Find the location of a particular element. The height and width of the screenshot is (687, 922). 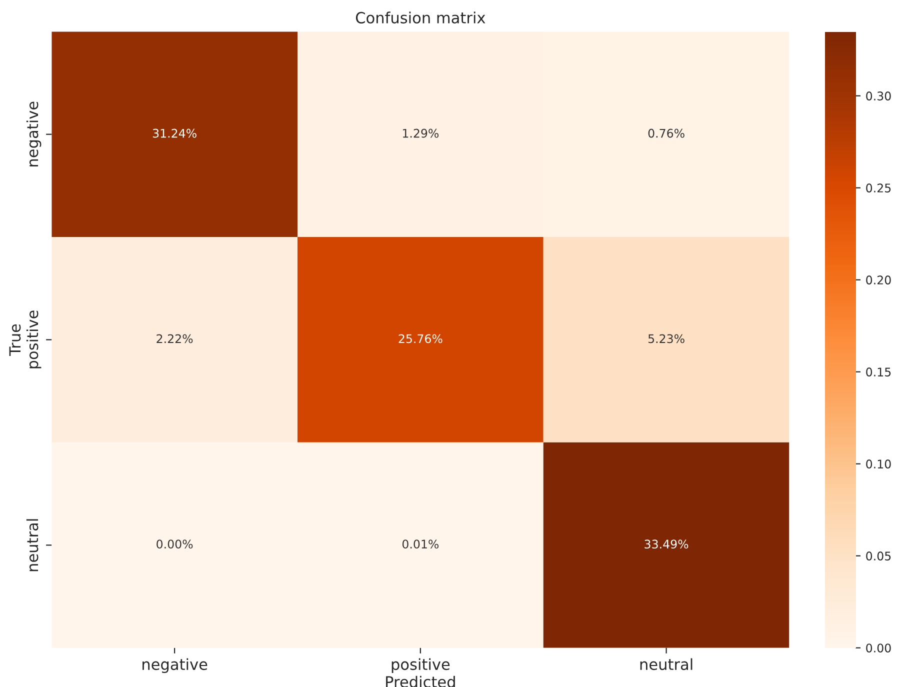

data-label: 5.23% is located at coordinates (666, 339).